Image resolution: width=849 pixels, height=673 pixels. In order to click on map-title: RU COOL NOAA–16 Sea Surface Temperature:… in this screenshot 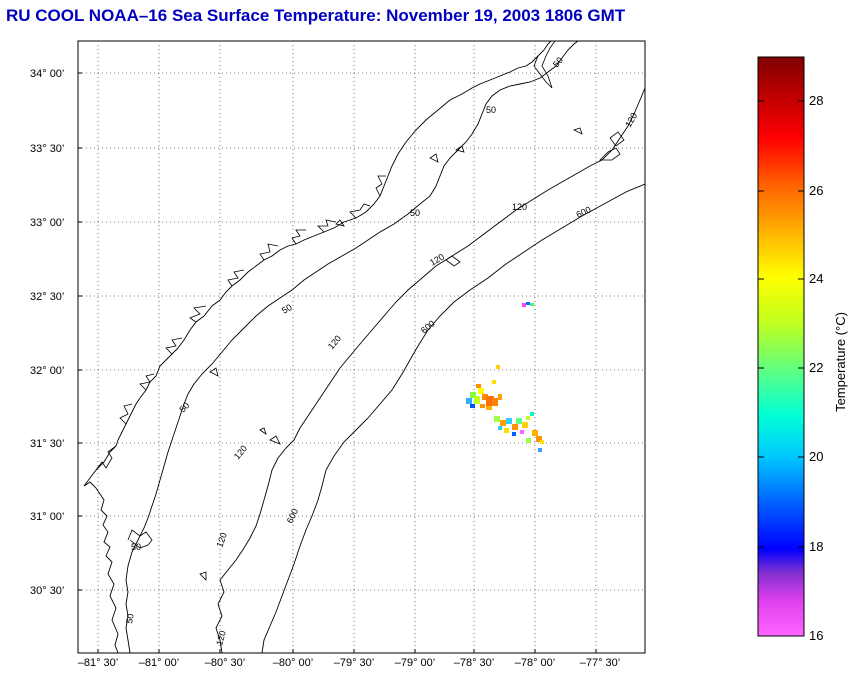, I will do `click(316, 15)`.